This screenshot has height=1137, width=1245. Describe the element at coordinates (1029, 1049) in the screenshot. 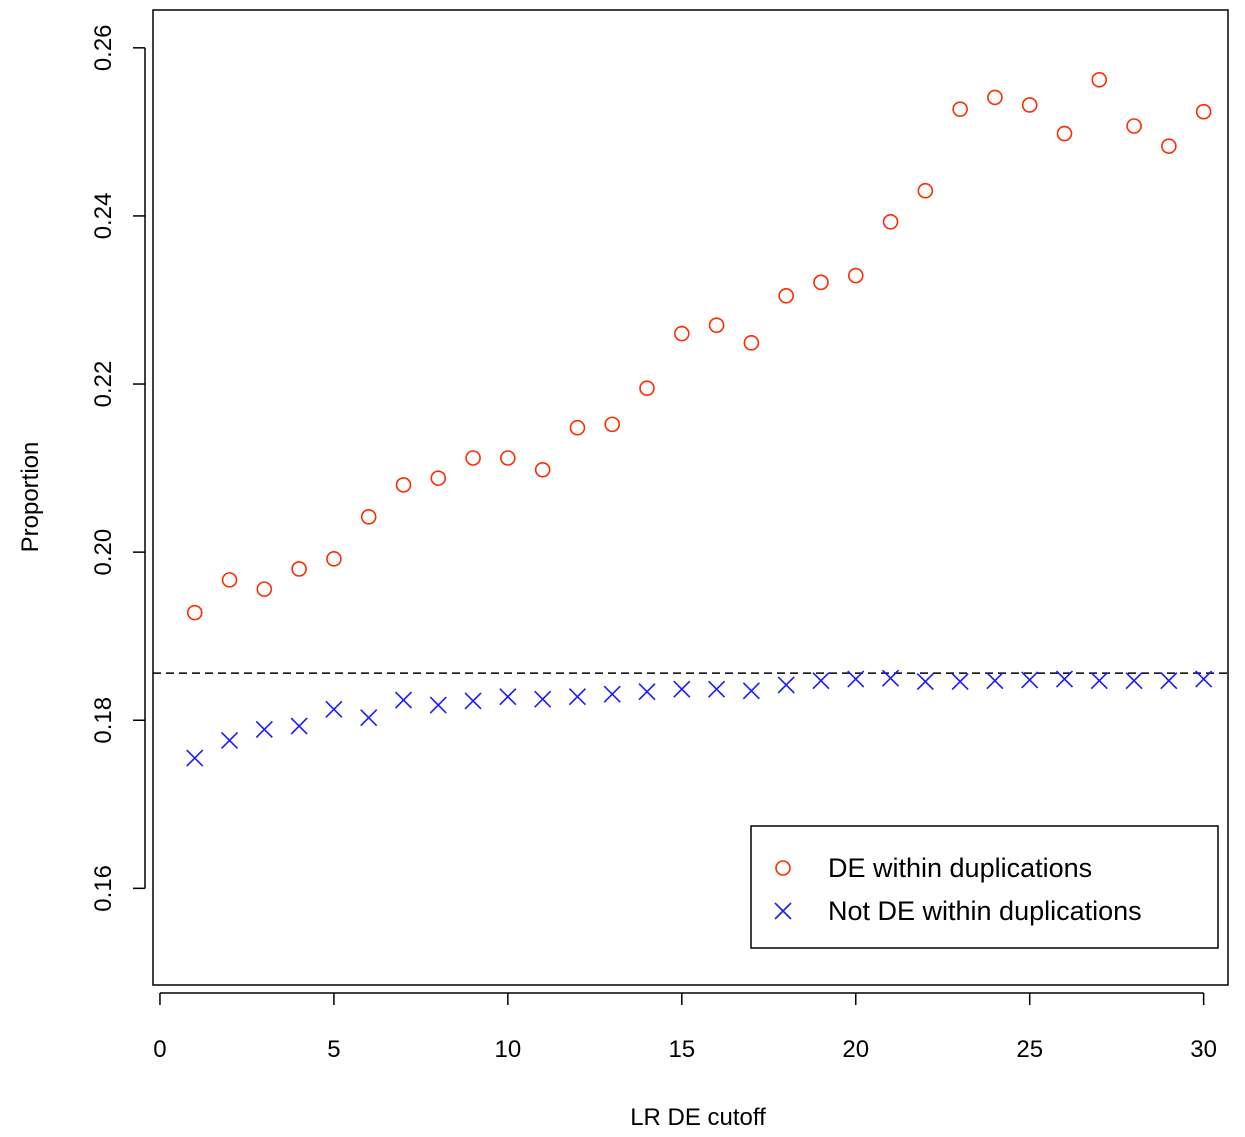

I see `x-tick-label: 25` at that location.